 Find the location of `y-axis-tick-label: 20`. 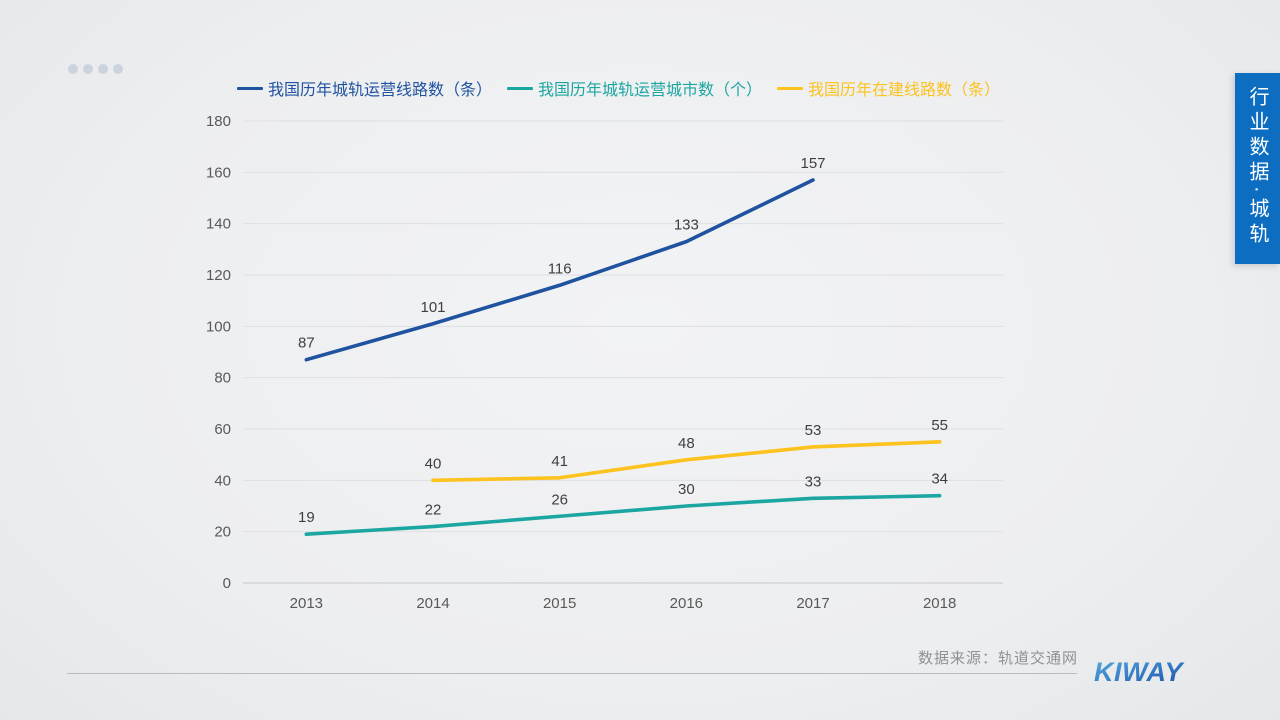

y-axis-tick-label: 20 is located at coordinates (222, 532).